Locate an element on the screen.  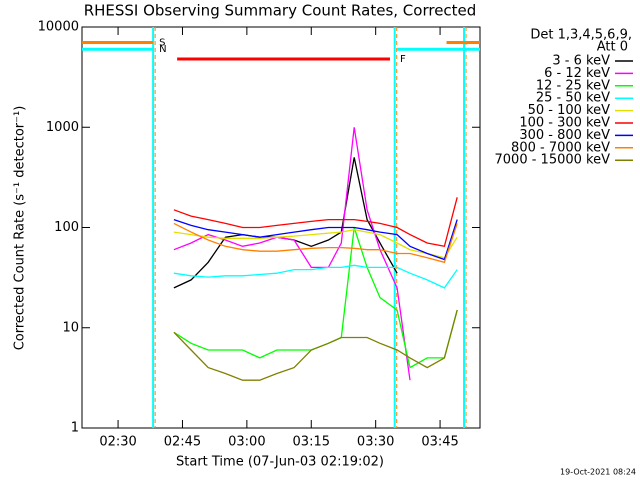
legend-title: Det 1,3,4,5,6,9, is located at coordinates (581, 35).